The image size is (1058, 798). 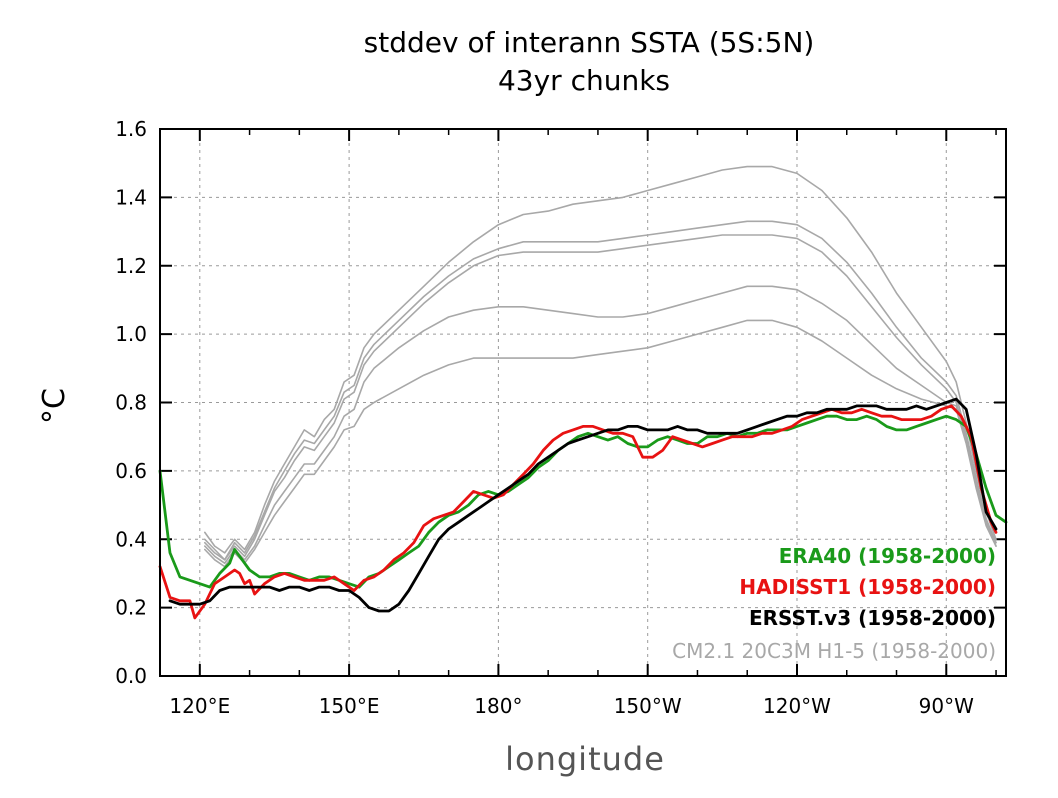 What do you see at coordinates (872, 618) in the screenshot?
I see `legend-entry-2: ERSST.v3 (1958-2000)` at bounding box center [872, 618].